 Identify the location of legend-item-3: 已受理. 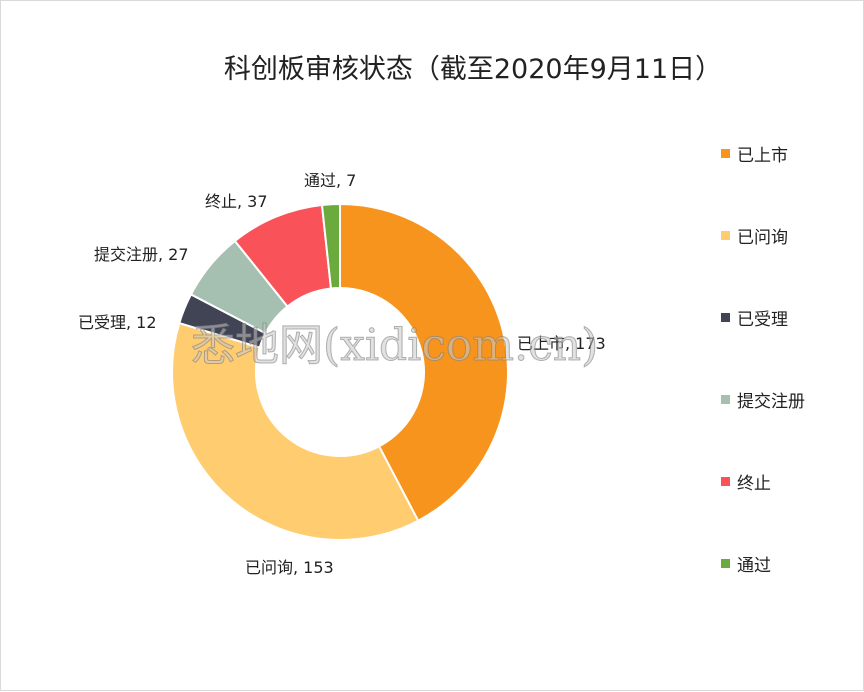
(754, 317).